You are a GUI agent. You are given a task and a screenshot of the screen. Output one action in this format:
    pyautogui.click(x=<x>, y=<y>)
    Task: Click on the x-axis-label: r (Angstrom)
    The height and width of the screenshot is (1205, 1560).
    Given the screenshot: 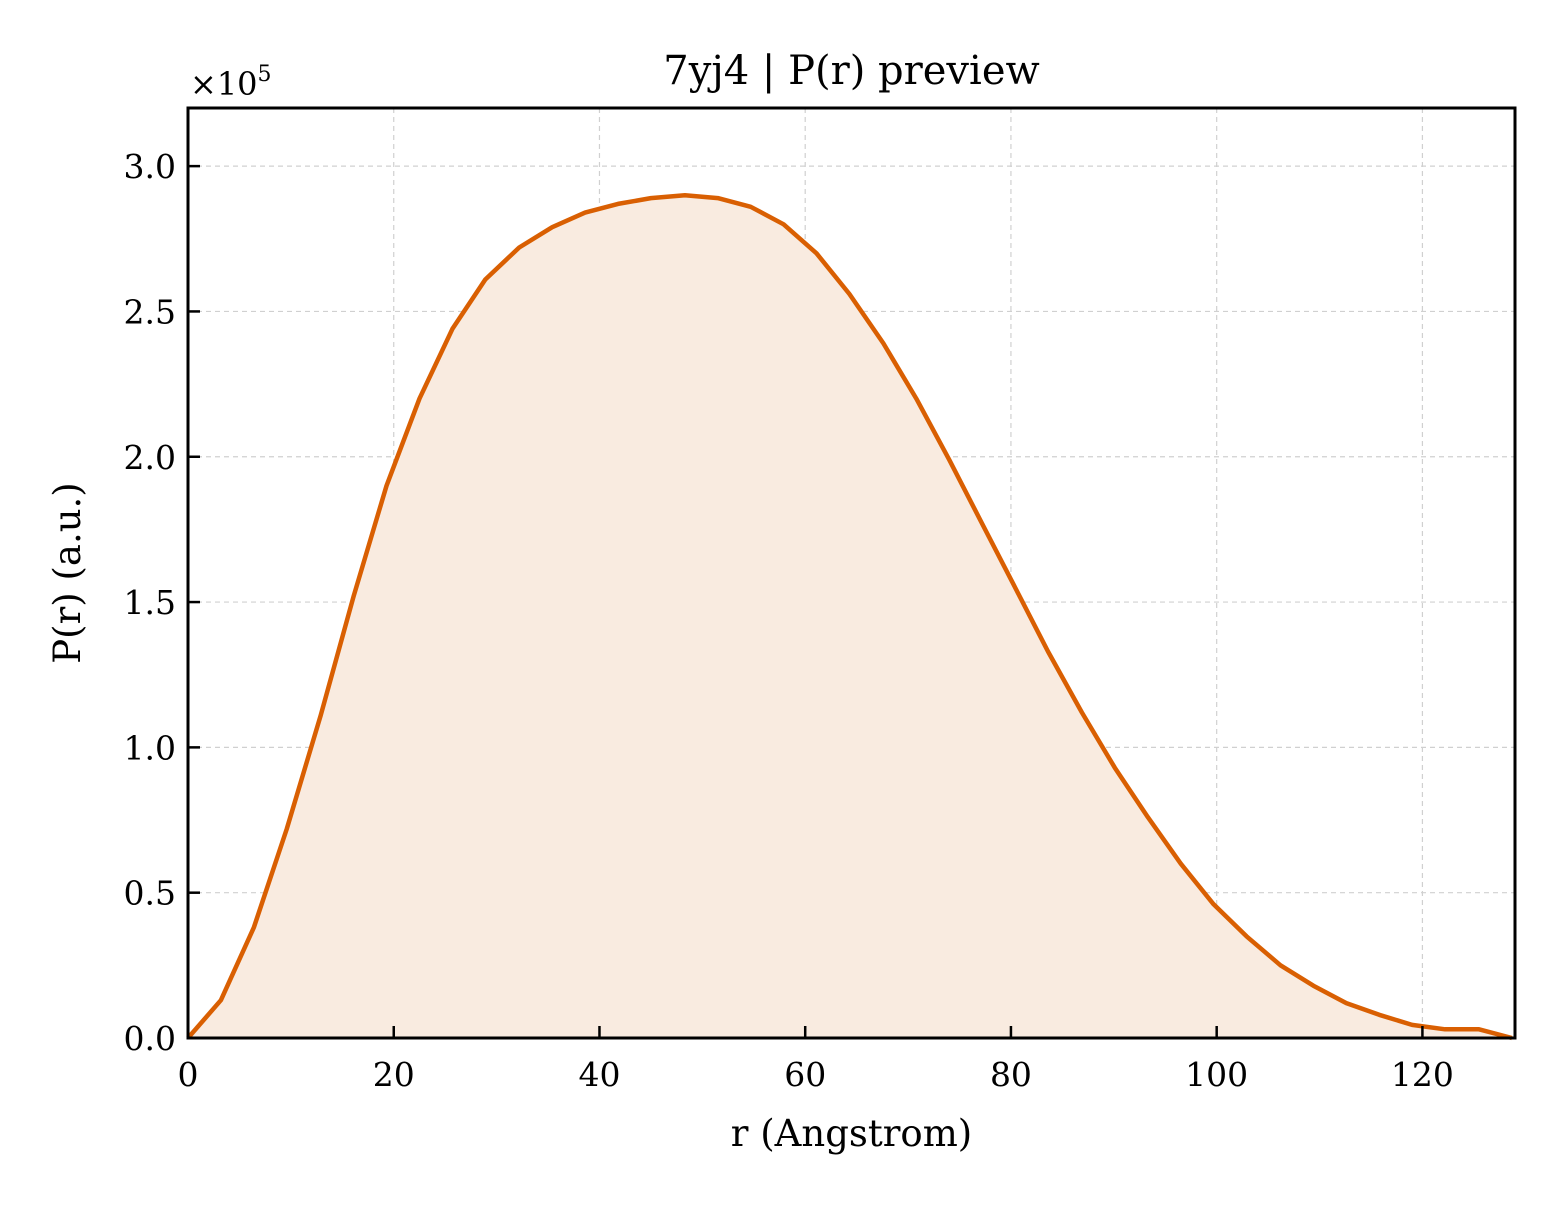 What is the action you would take?
    pyautogui.click(x=851, y=1133)
    